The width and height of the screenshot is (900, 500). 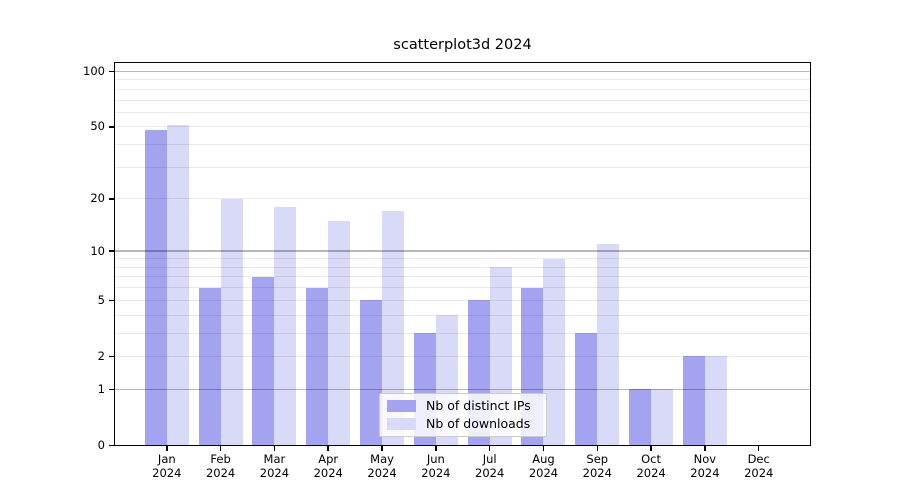 I want to click on legend-swatch-downloads, so click(x=401, y=424).